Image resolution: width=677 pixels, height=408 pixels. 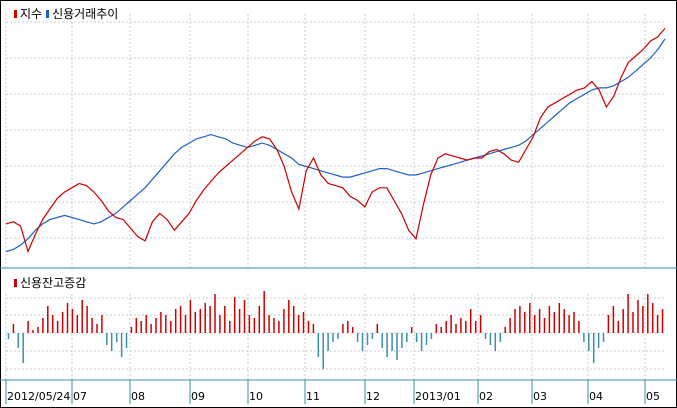 What do you see at coordinates (38, 396) in the screenshot?
I see `x-tick-label: 2012/05/24` at bounding box center [38, 396].